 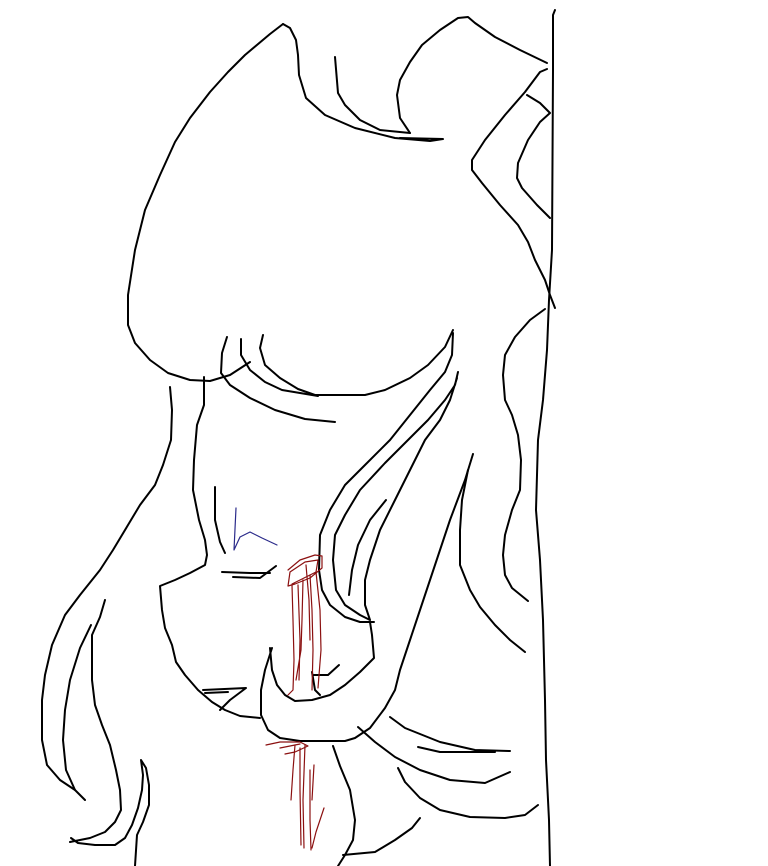 I want to click on right-hair, so click(x=507, y=360).